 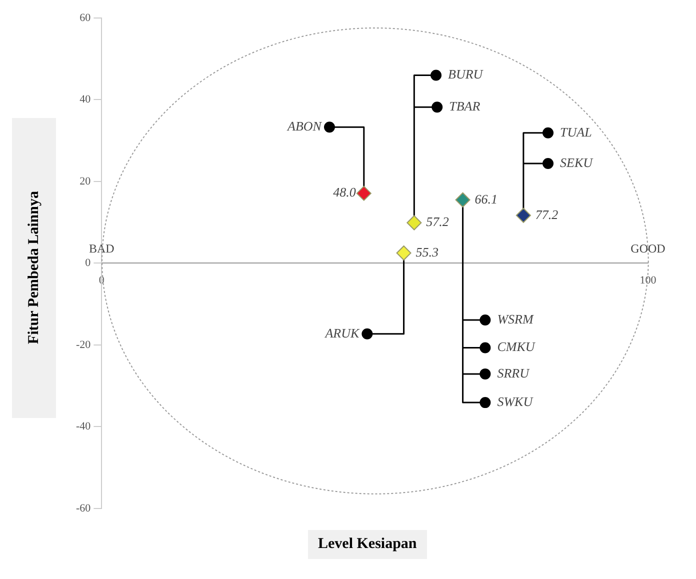 What do you see at coordinates (101, 248) in the screenshot?
I see `annotation: BAD` at bounding box center [101, 248].